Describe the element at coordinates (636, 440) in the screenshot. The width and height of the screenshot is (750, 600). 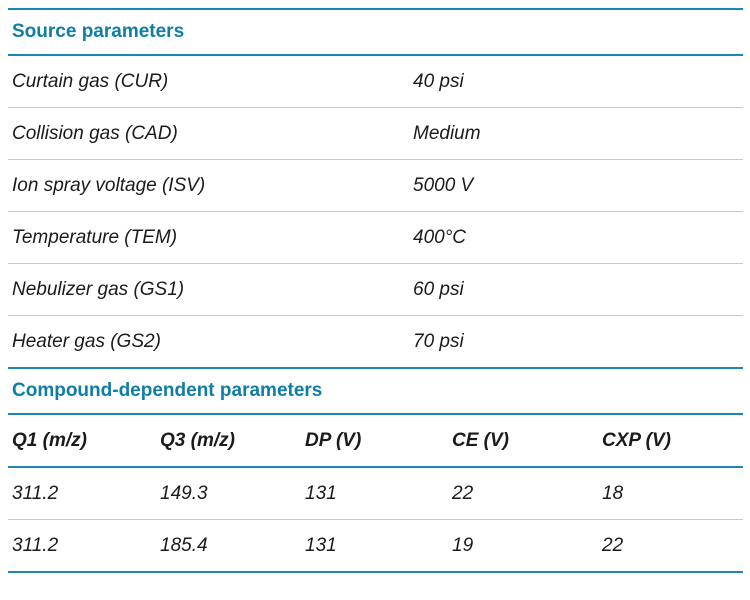
I see `column-header-cxp: CXP (V)` at that location.